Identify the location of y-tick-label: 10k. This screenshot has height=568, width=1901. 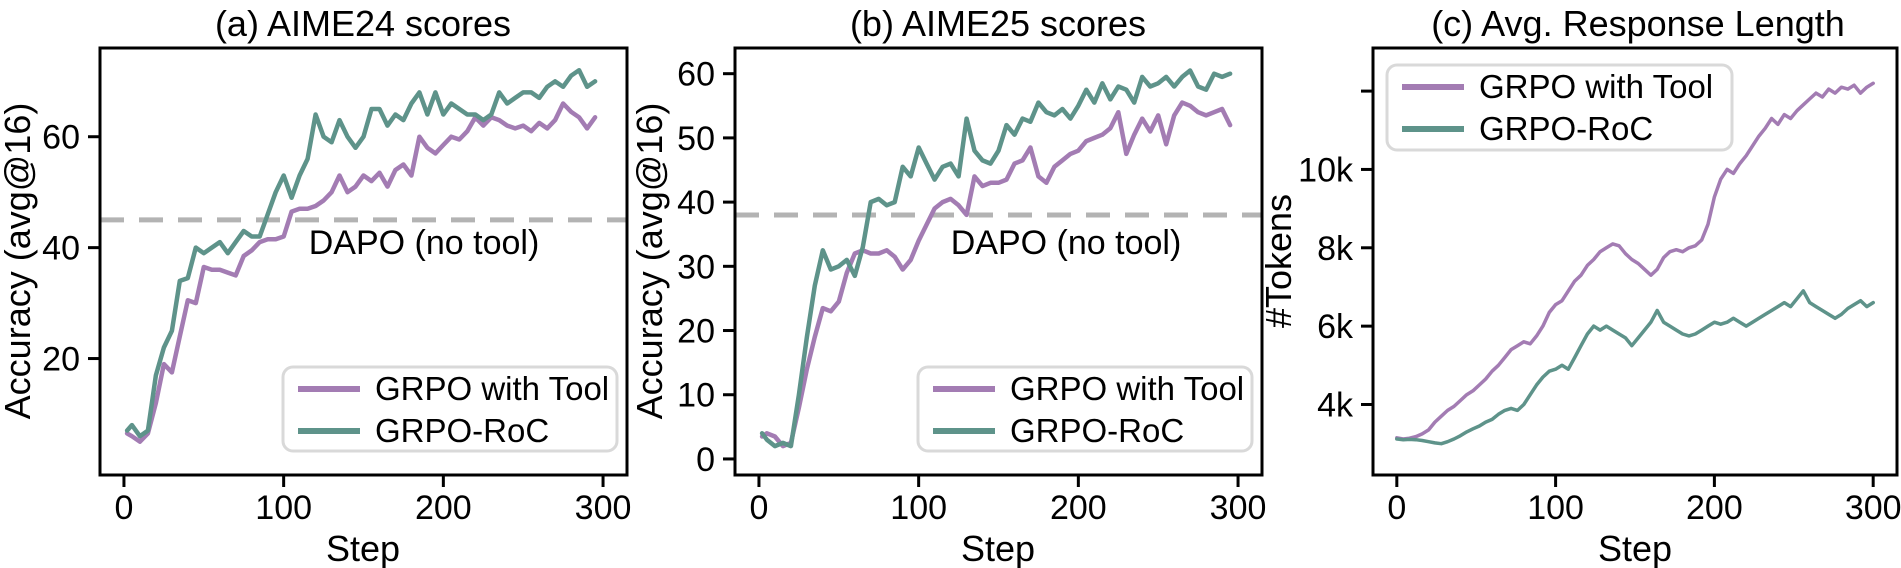
(1326, 170).